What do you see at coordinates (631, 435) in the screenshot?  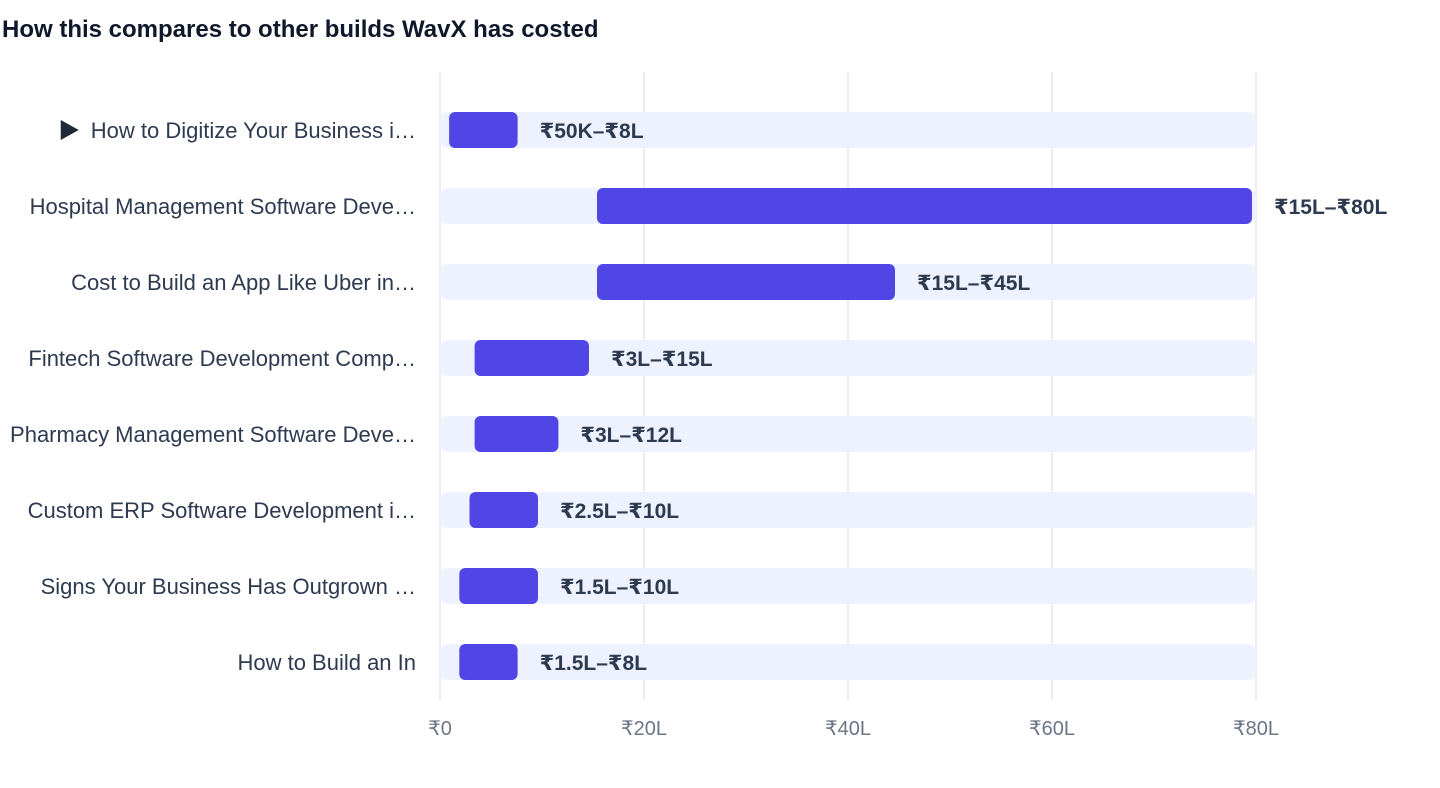 I see `value-label-4: ₹3L–₹12L` at bounding box center [631, 435].